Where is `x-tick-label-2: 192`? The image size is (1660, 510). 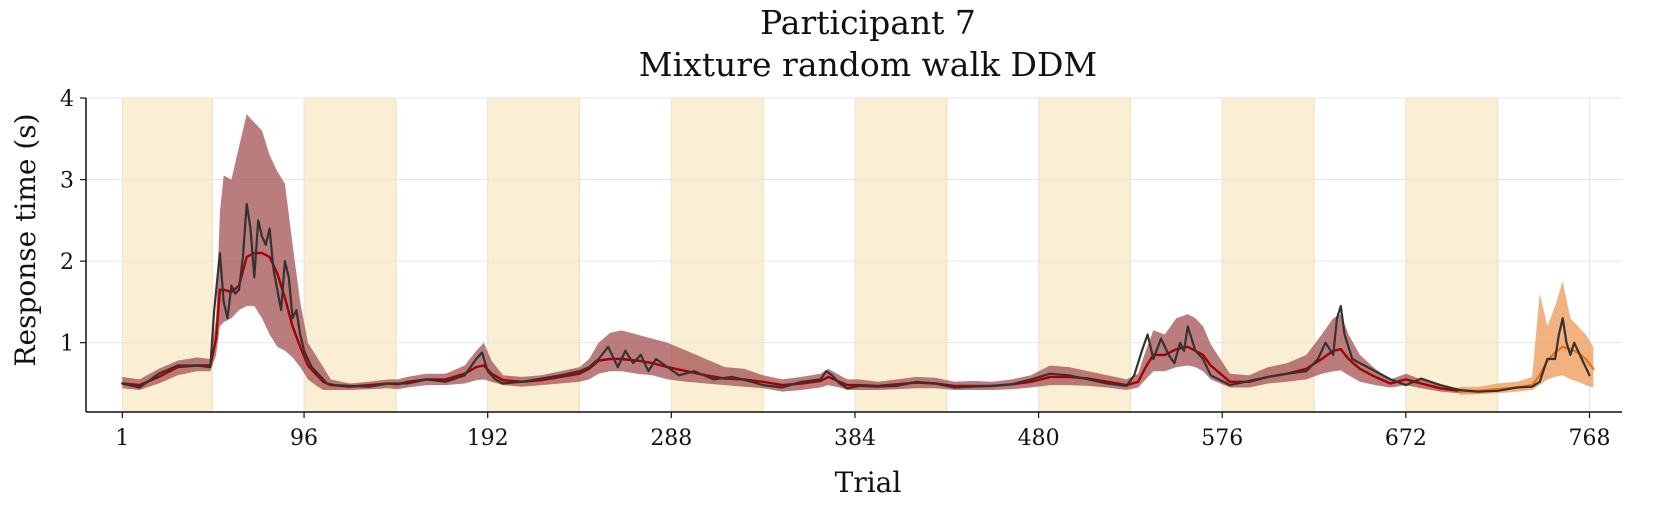
x-tick-label-2: 192 is located at coordinates (488, 438).